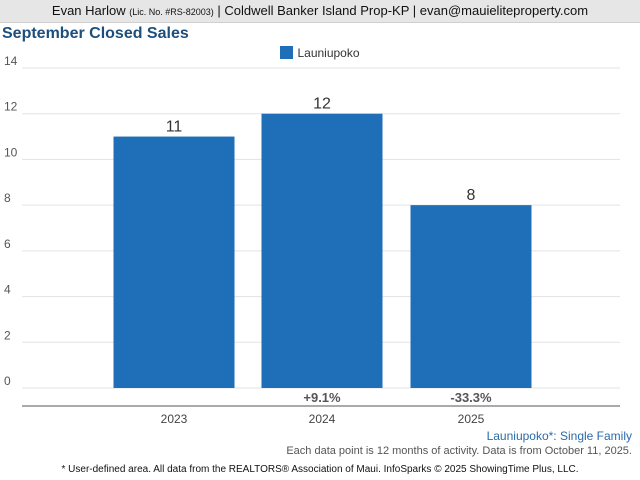  Describe the element at coordinates (174, 262) in the screenshot. I see `bar-2023` at that location.